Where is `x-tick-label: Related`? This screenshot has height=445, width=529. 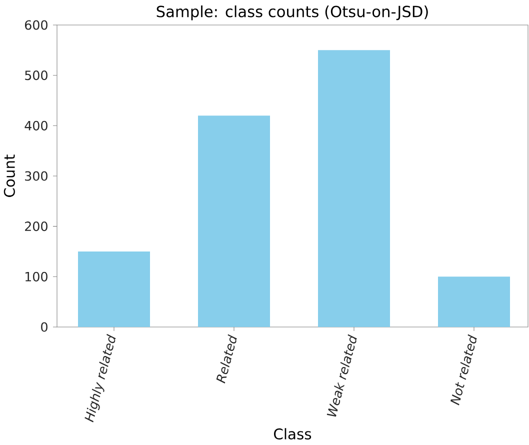 x-tick-label: Related is located at coordinates (226, 359).